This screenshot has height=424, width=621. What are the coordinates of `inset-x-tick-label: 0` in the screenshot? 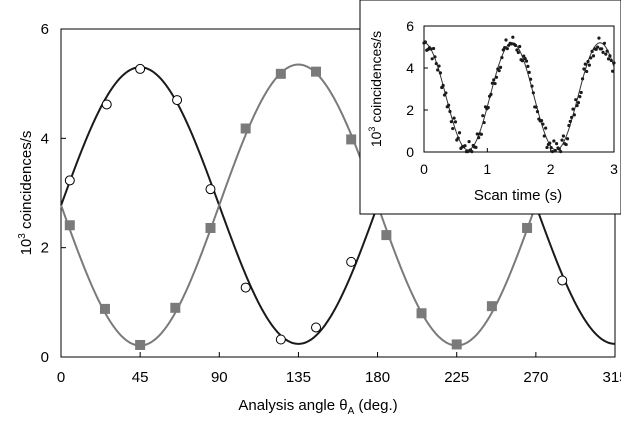 It's located at (424, 169).